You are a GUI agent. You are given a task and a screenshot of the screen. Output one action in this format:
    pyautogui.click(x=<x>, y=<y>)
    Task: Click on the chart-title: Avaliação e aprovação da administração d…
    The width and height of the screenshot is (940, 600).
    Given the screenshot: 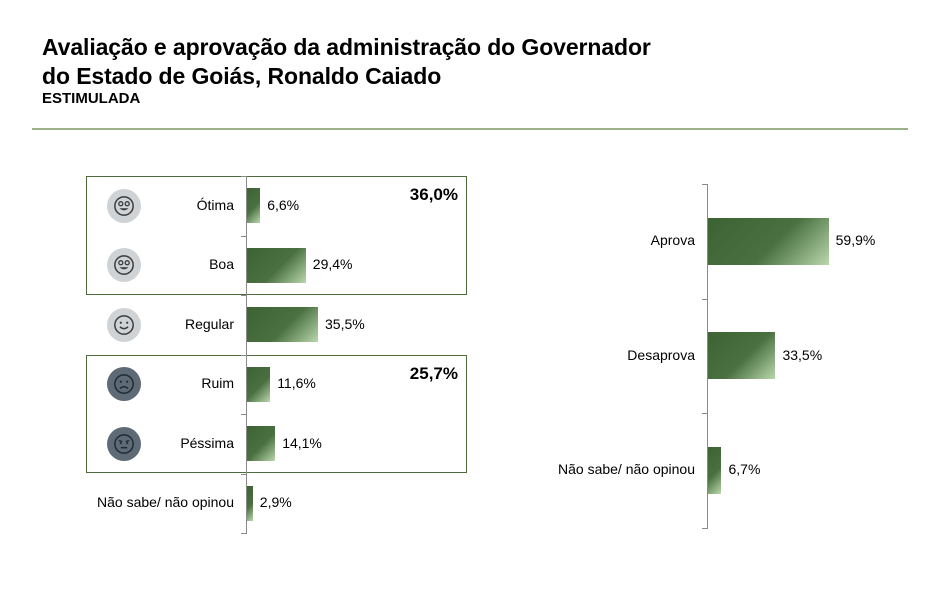 What is the action you would take?
    pyautogui.click(x=346, y=62)
    